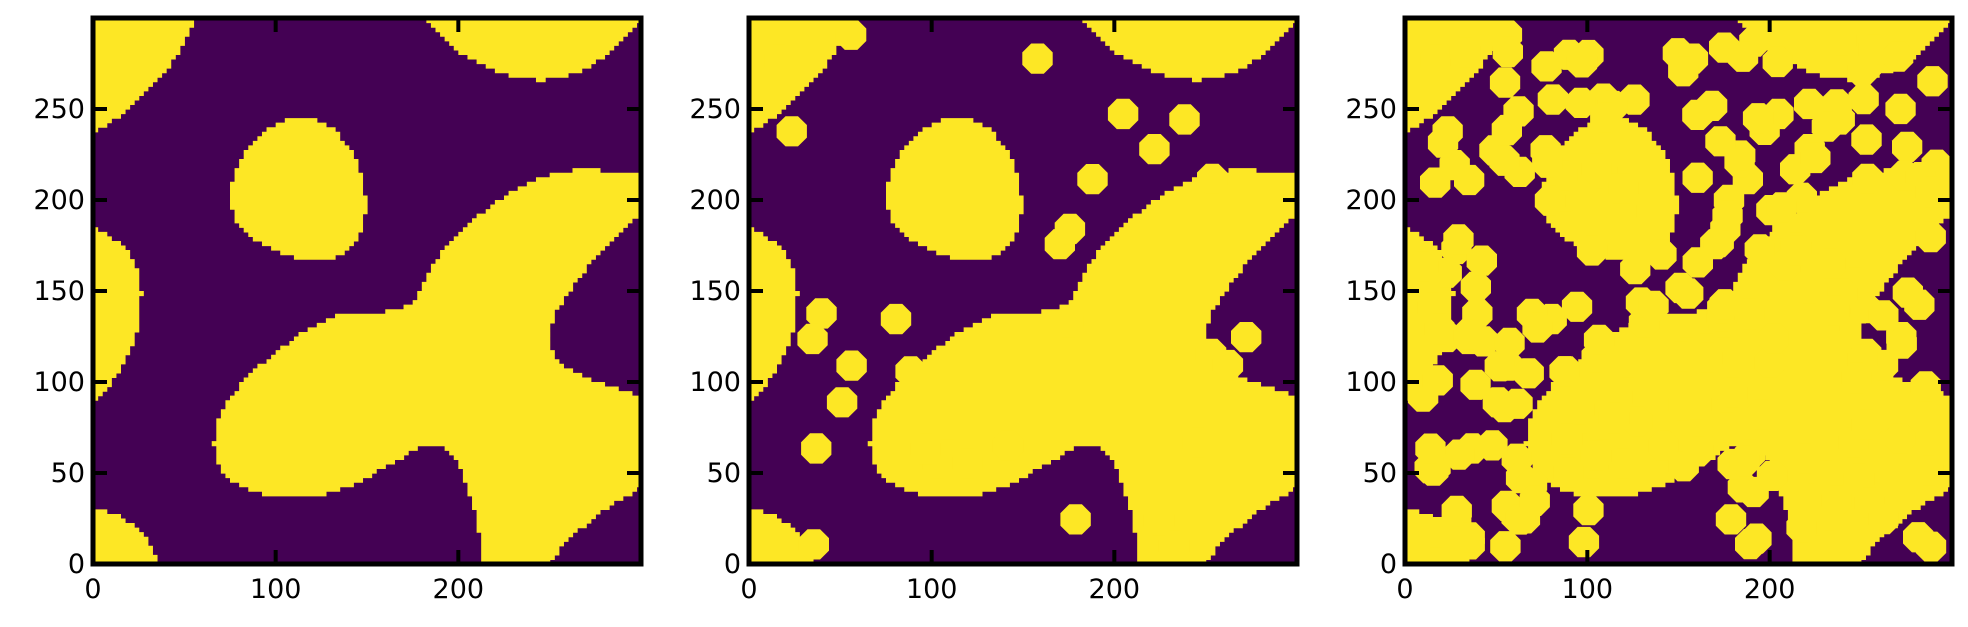 The image size is (1968, 627). I want to click on y-tick-label: 250, so click(715, 109).